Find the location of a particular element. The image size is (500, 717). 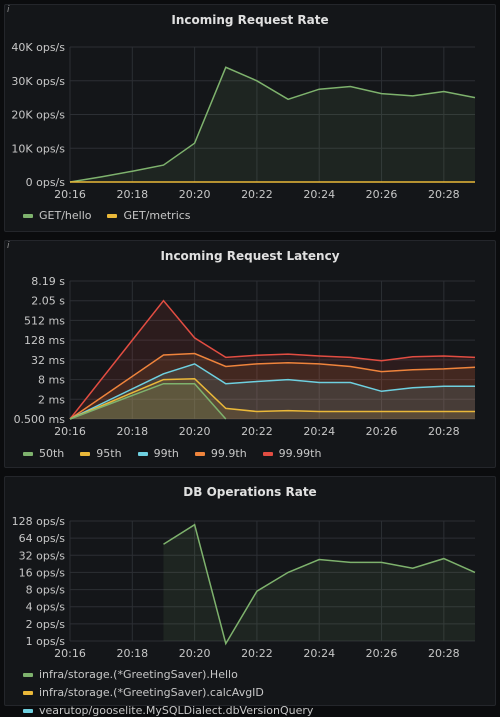

legend-label: 99th is located at coordinates (166, 453).